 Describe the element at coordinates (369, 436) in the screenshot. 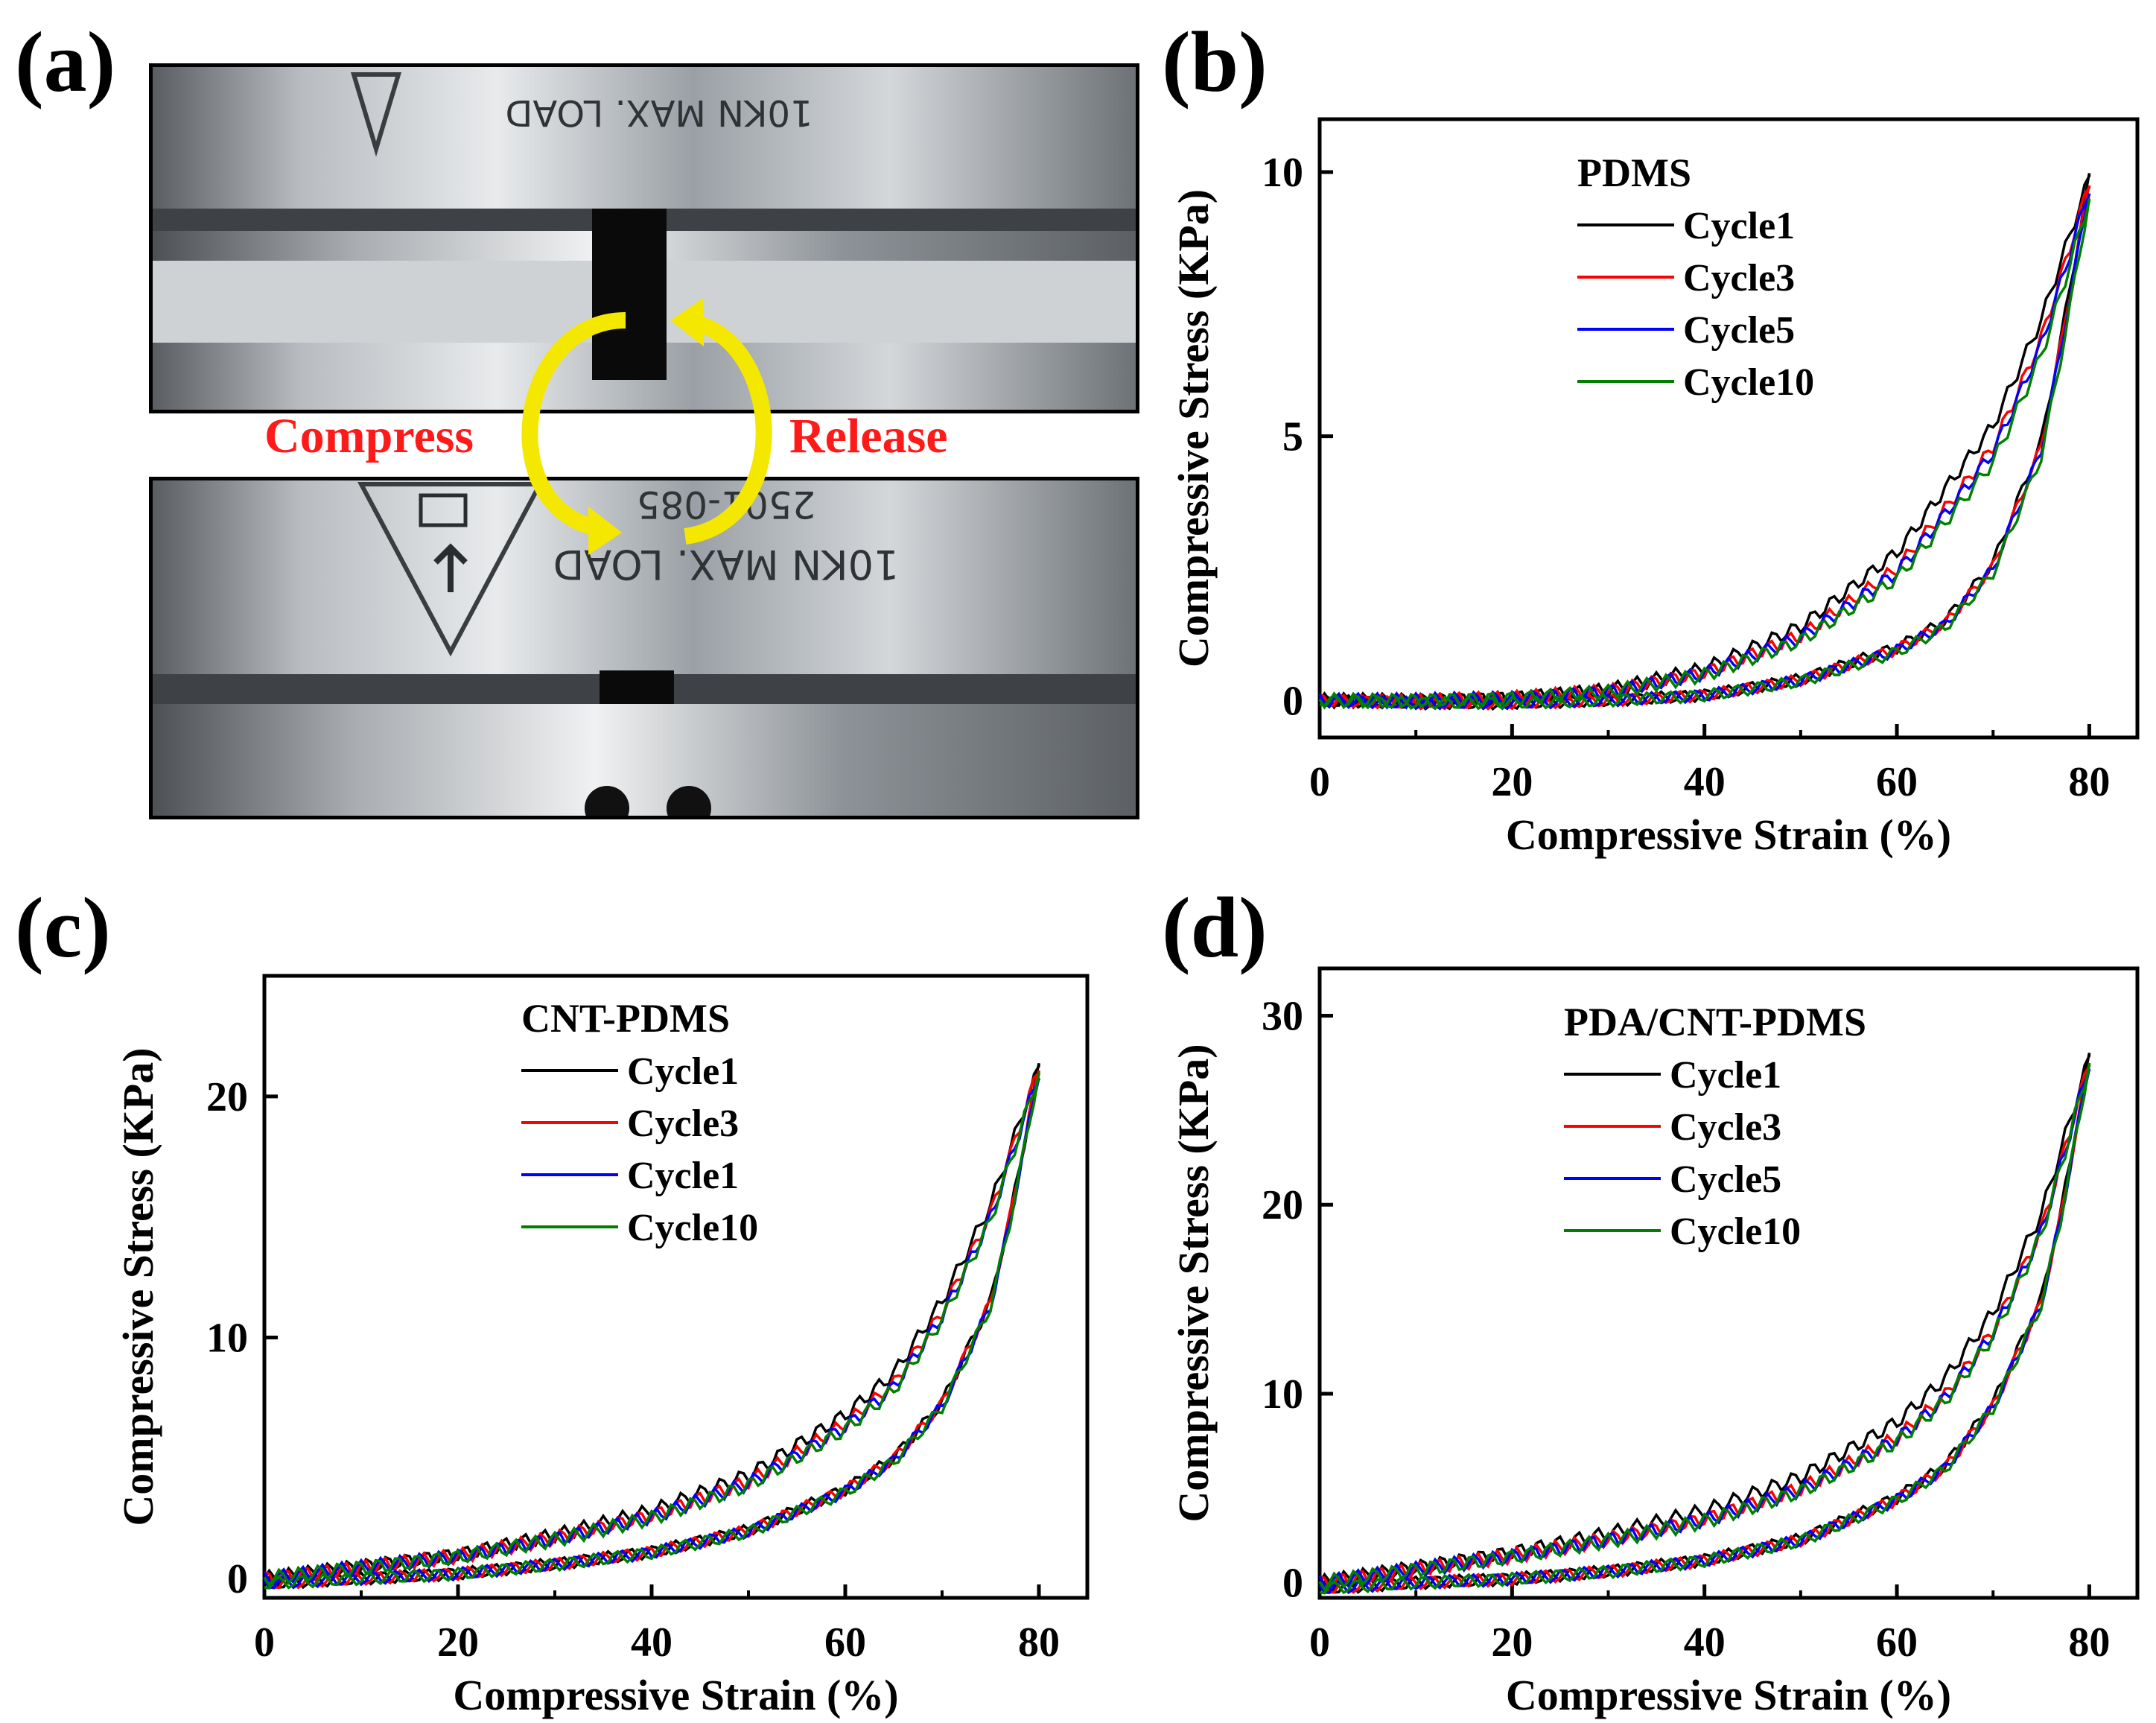

I see `compress-label: Compress` at that location.